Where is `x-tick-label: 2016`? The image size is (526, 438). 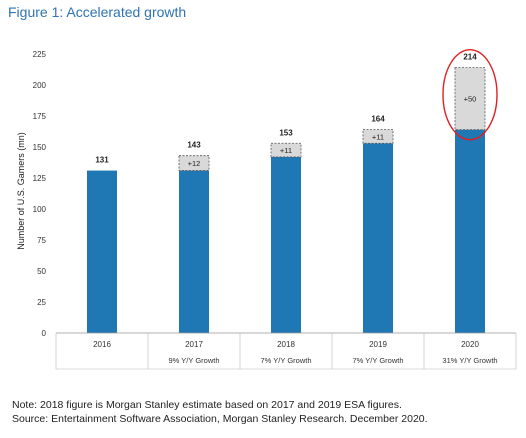 x-tick-label: 2016 is located at coordinates (102, 344).